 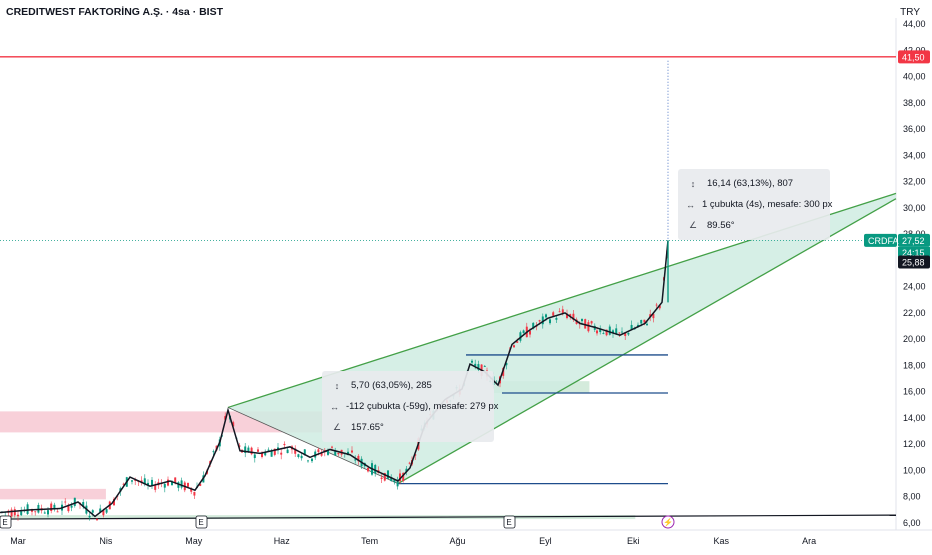 I want to click on bar-range-icon: ↔, so click(x=690, y=204).